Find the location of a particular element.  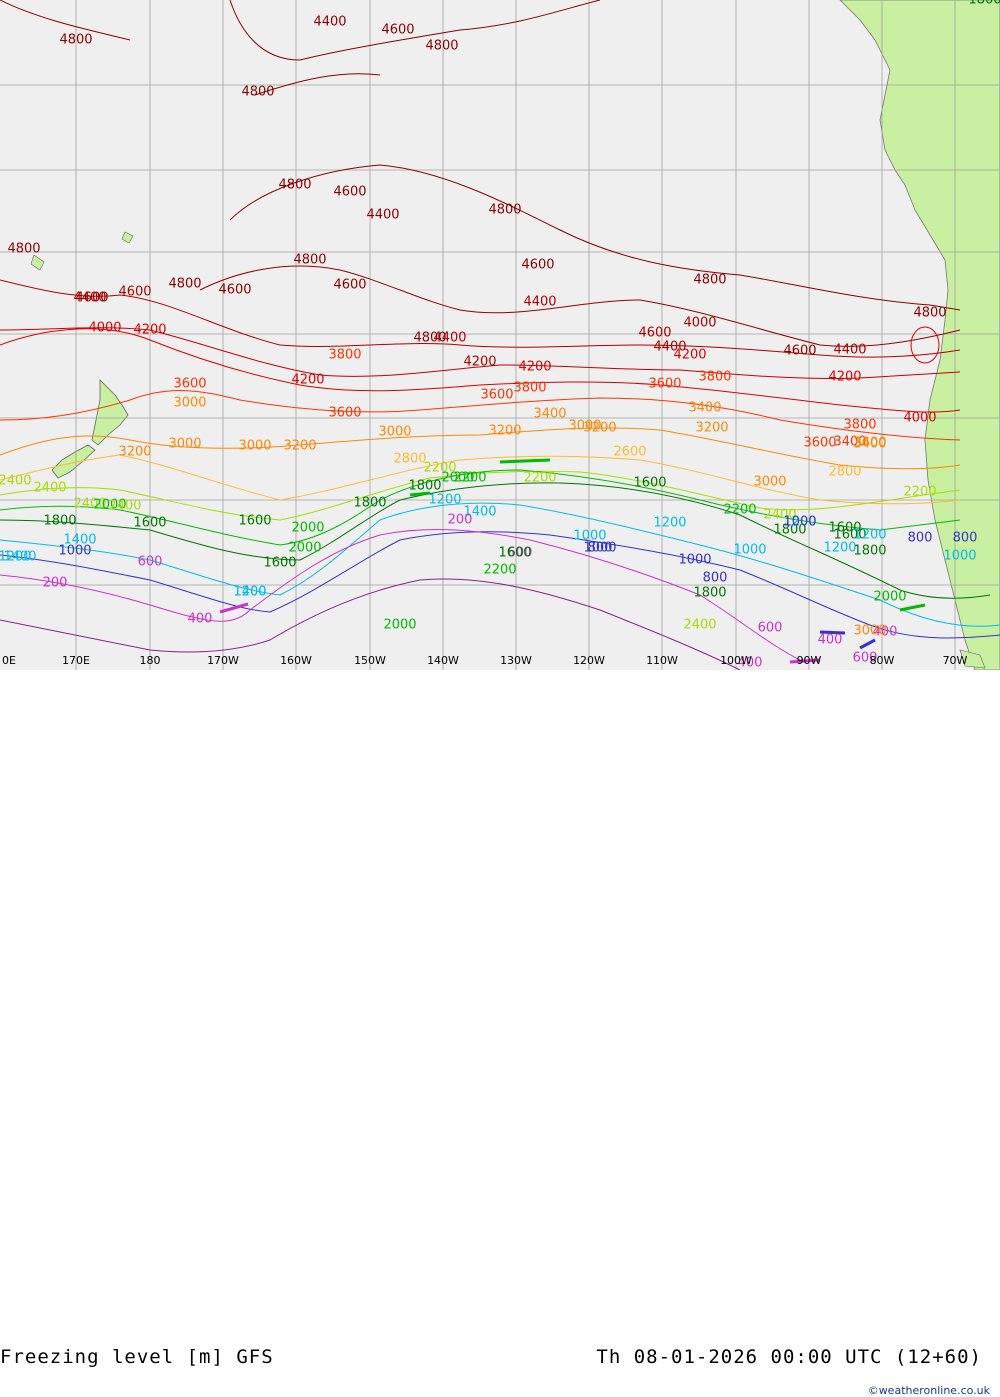

contour-2000 is located at coordinates (480, 507).